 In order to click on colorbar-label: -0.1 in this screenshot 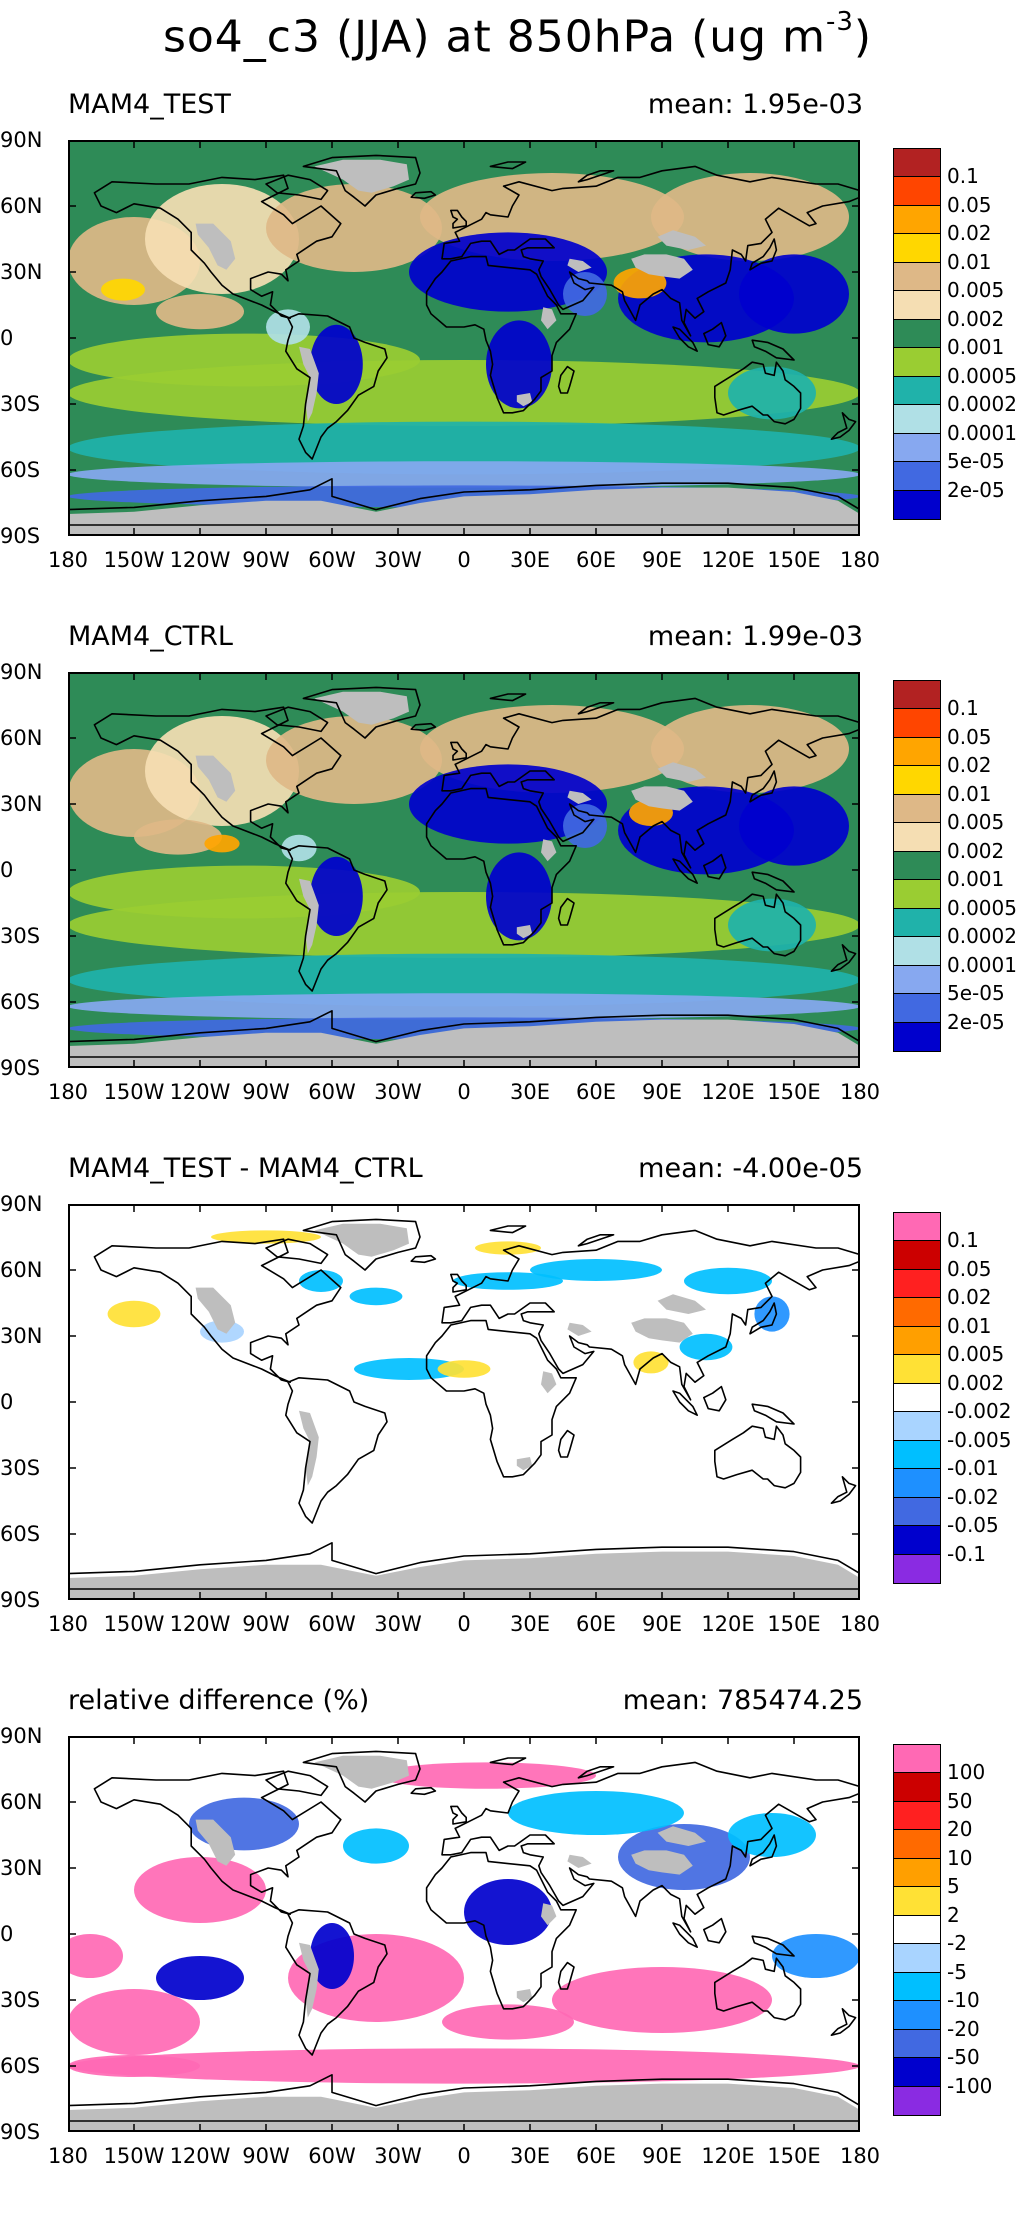, I will do `click(967, 1553)`.